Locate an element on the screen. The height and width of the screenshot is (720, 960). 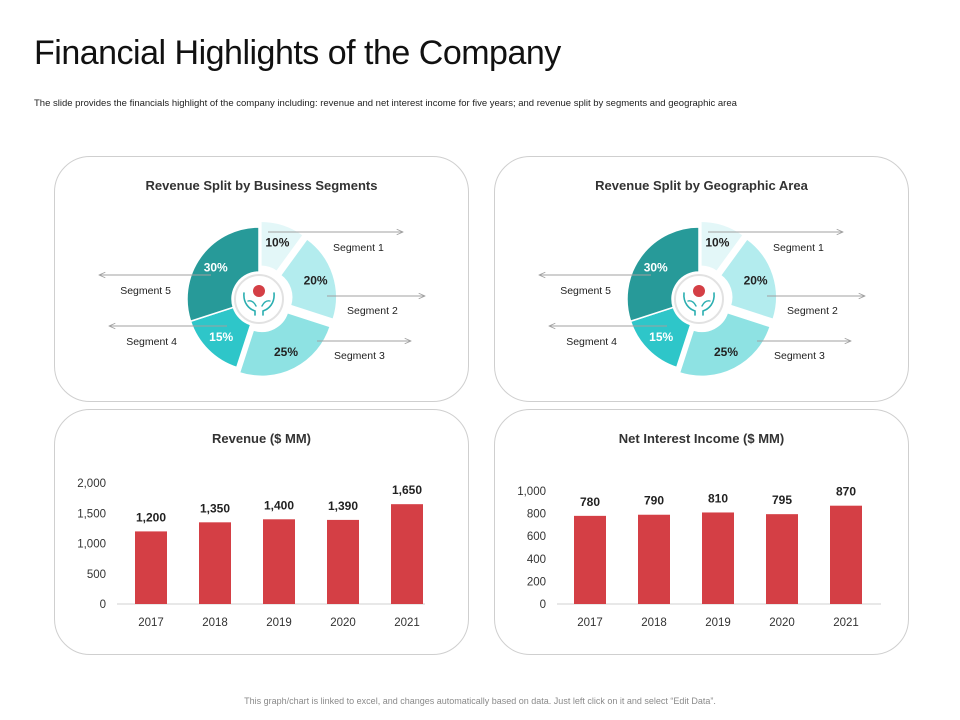
bar-value-label: 780 is located at coordinates (590, 502).